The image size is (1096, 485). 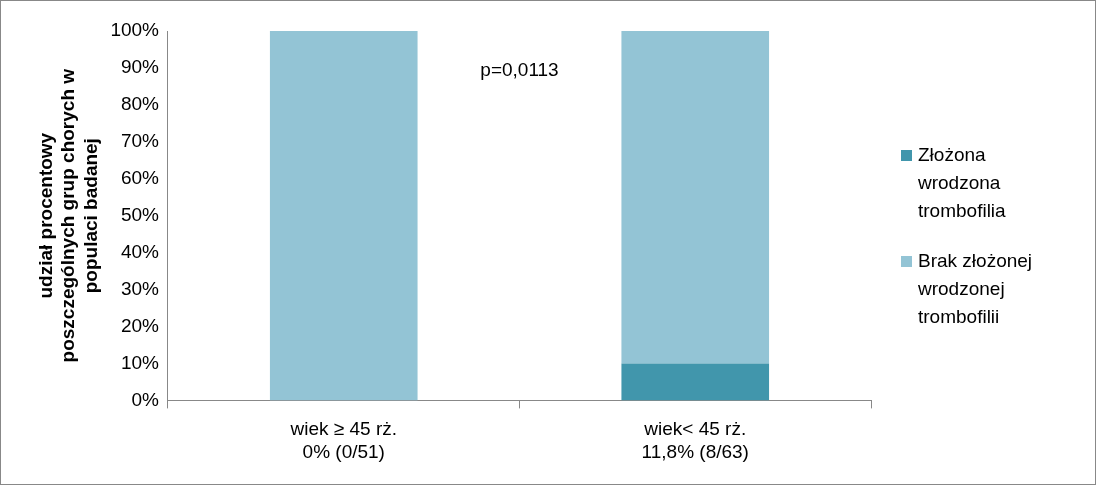 I want to click on legend-label: Brak złożonej wrodzonej trombofilii, so click(x=976, y=289).